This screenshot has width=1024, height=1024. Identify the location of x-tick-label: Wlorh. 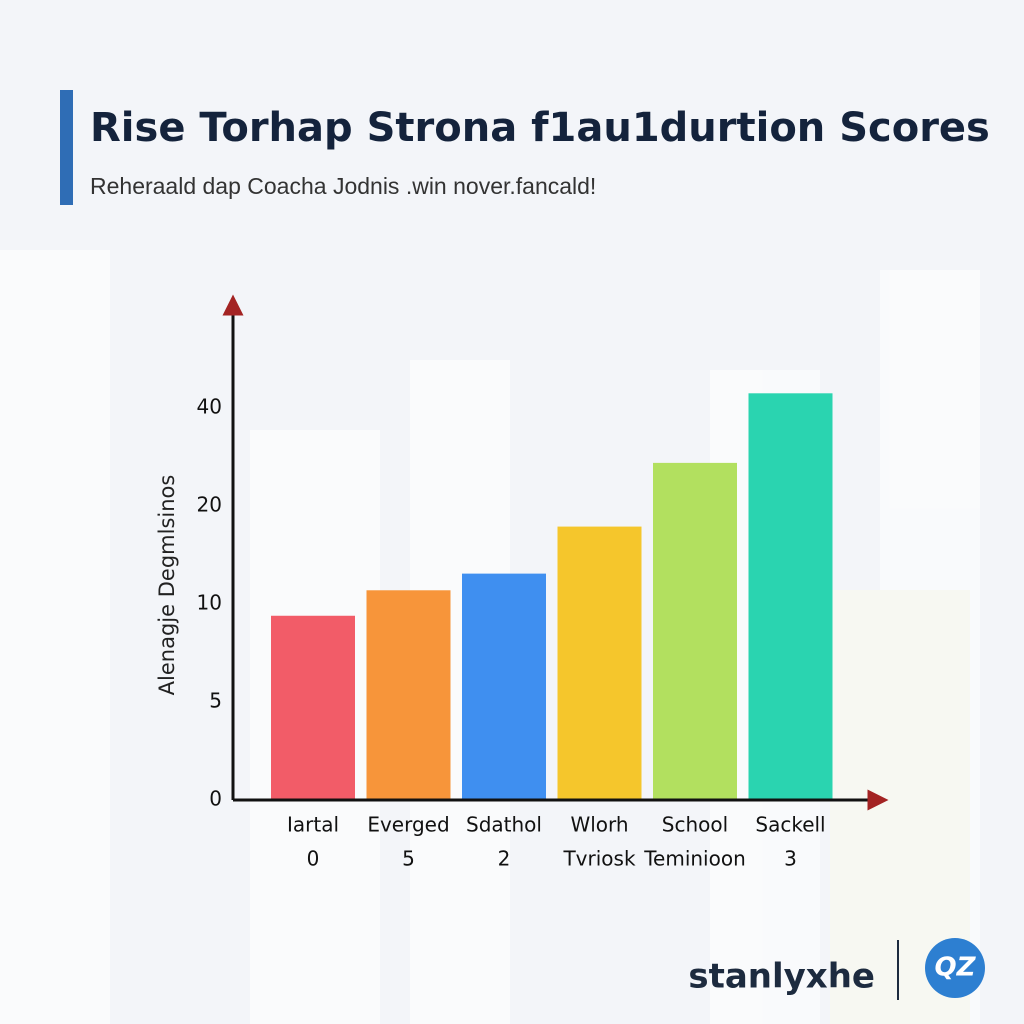
(599, 825).